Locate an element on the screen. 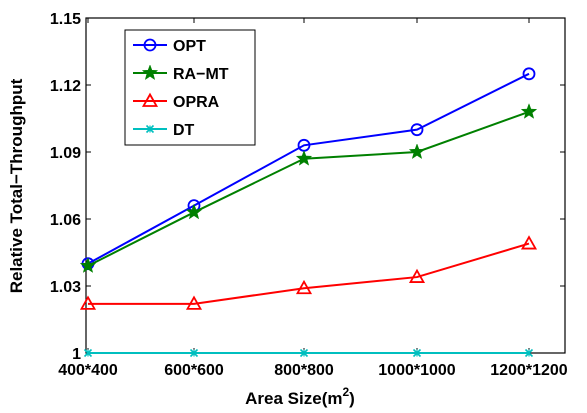  series-line is located at coordinates (309, 273).